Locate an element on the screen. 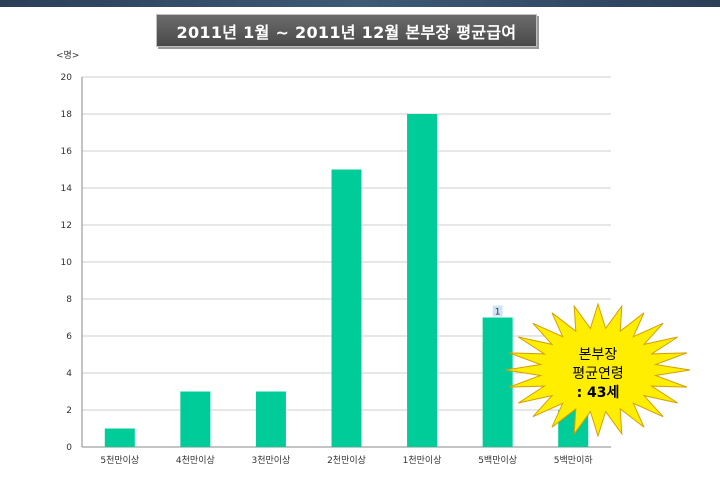 Image resolution: width=720 pixels, height=485 pixels. x-tick-label: 4천만이상 is located at coordinates (195, 460).